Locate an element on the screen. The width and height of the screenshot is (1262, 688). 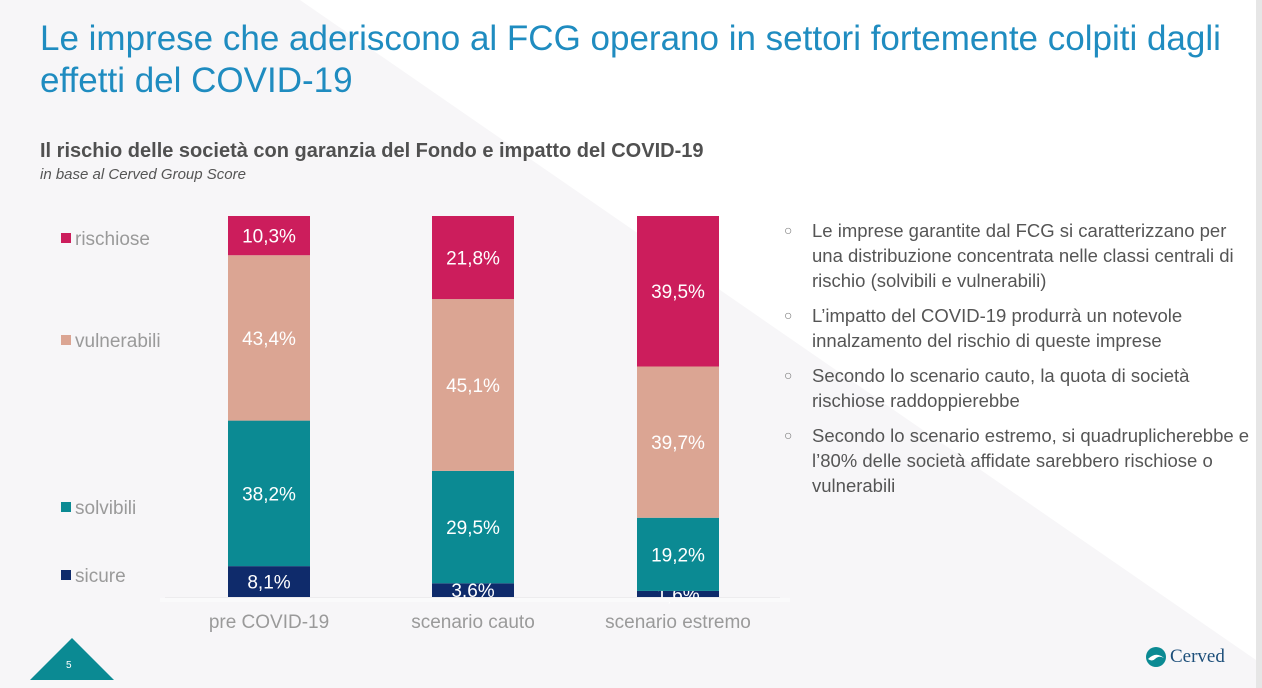
cerved-logo-icon is located at coordinates (1156, 657).